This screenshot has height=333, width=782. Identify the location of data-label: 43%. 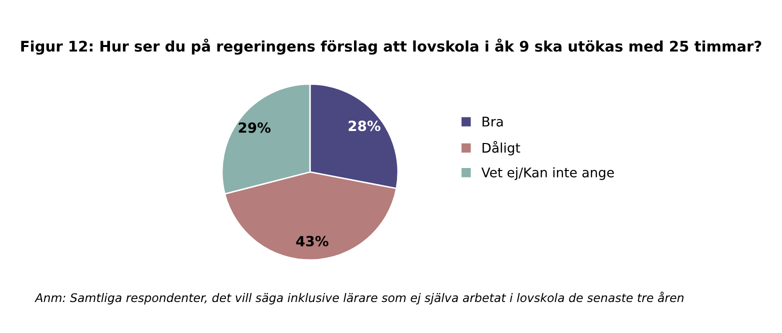
(312, 241).